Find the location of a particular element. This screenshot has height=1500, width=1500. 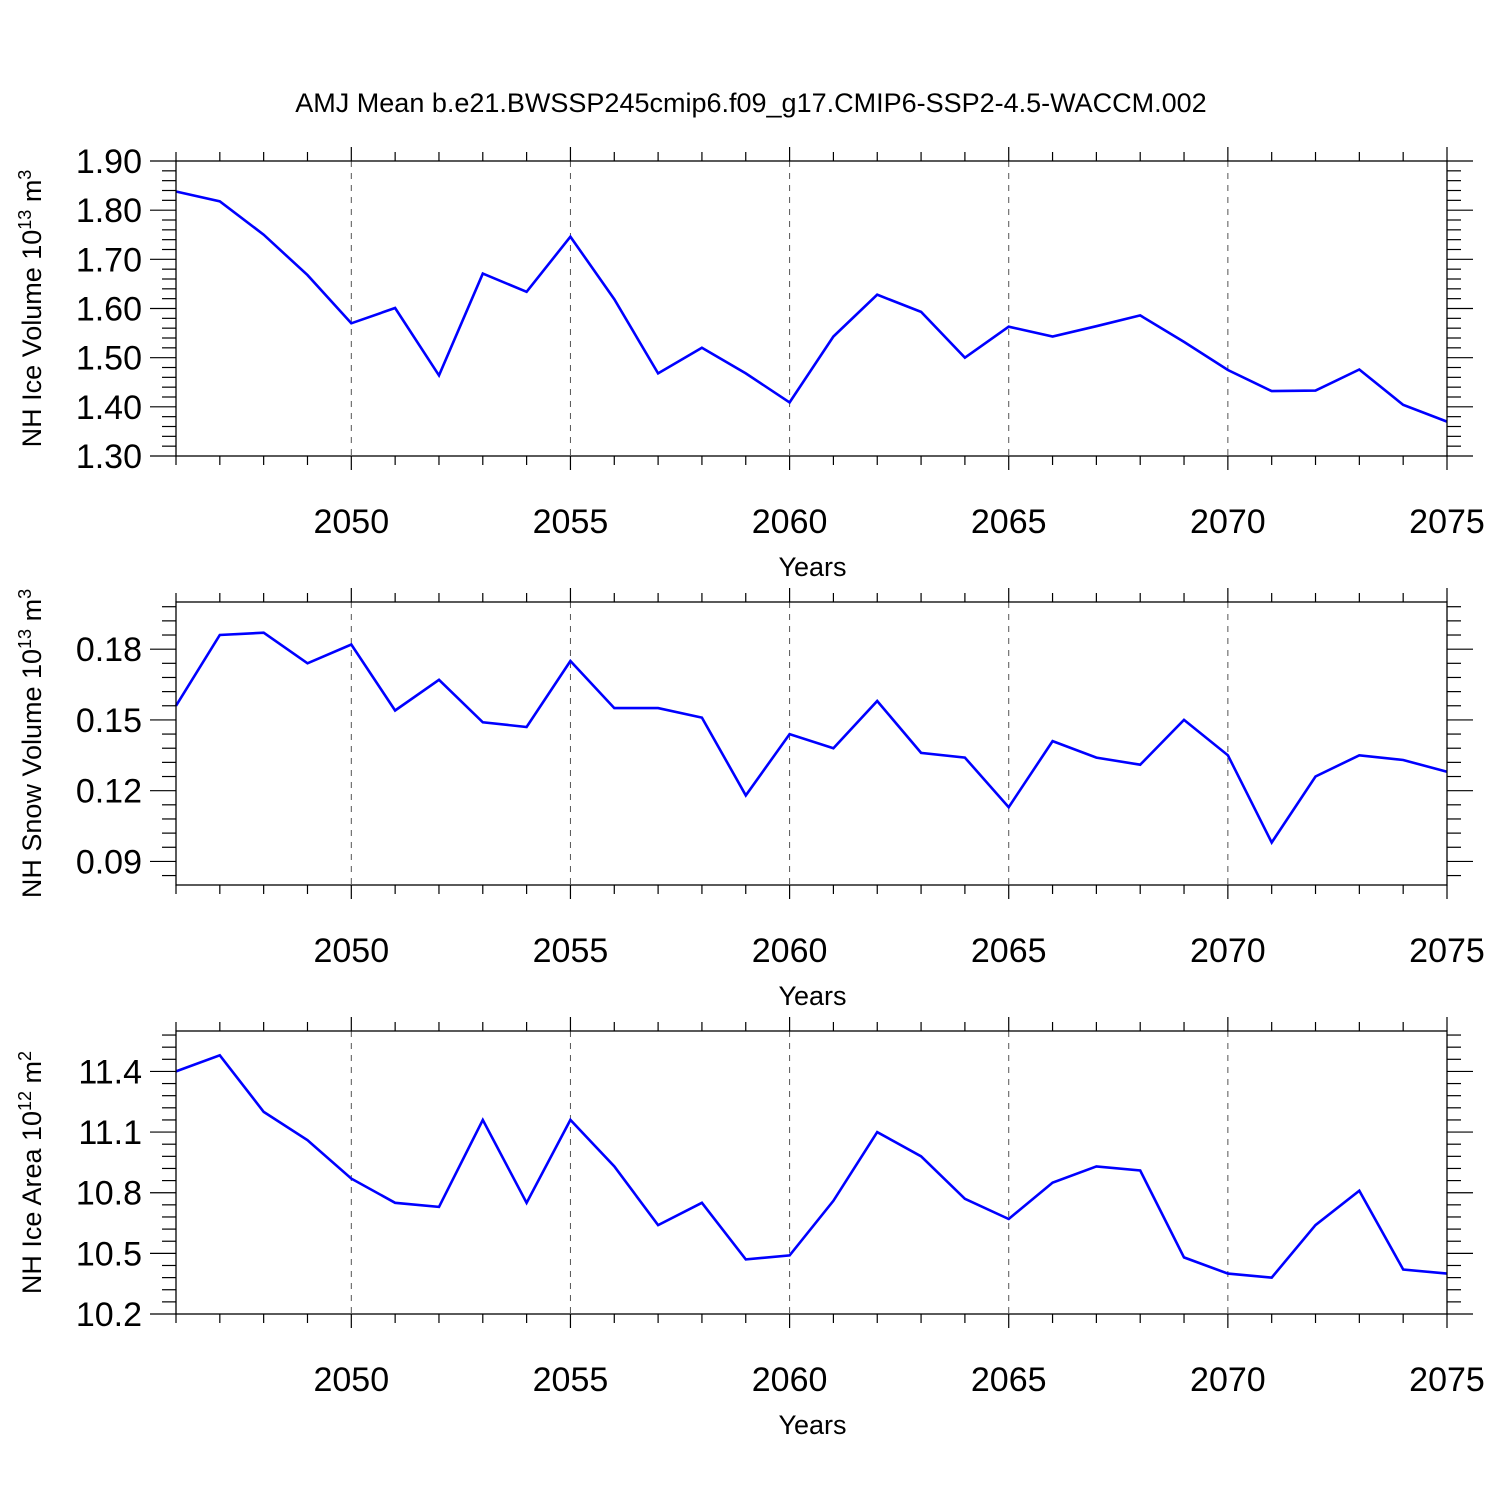

snow-volume-y-tick-label: 0.15 is located at coordinates (109, 721).